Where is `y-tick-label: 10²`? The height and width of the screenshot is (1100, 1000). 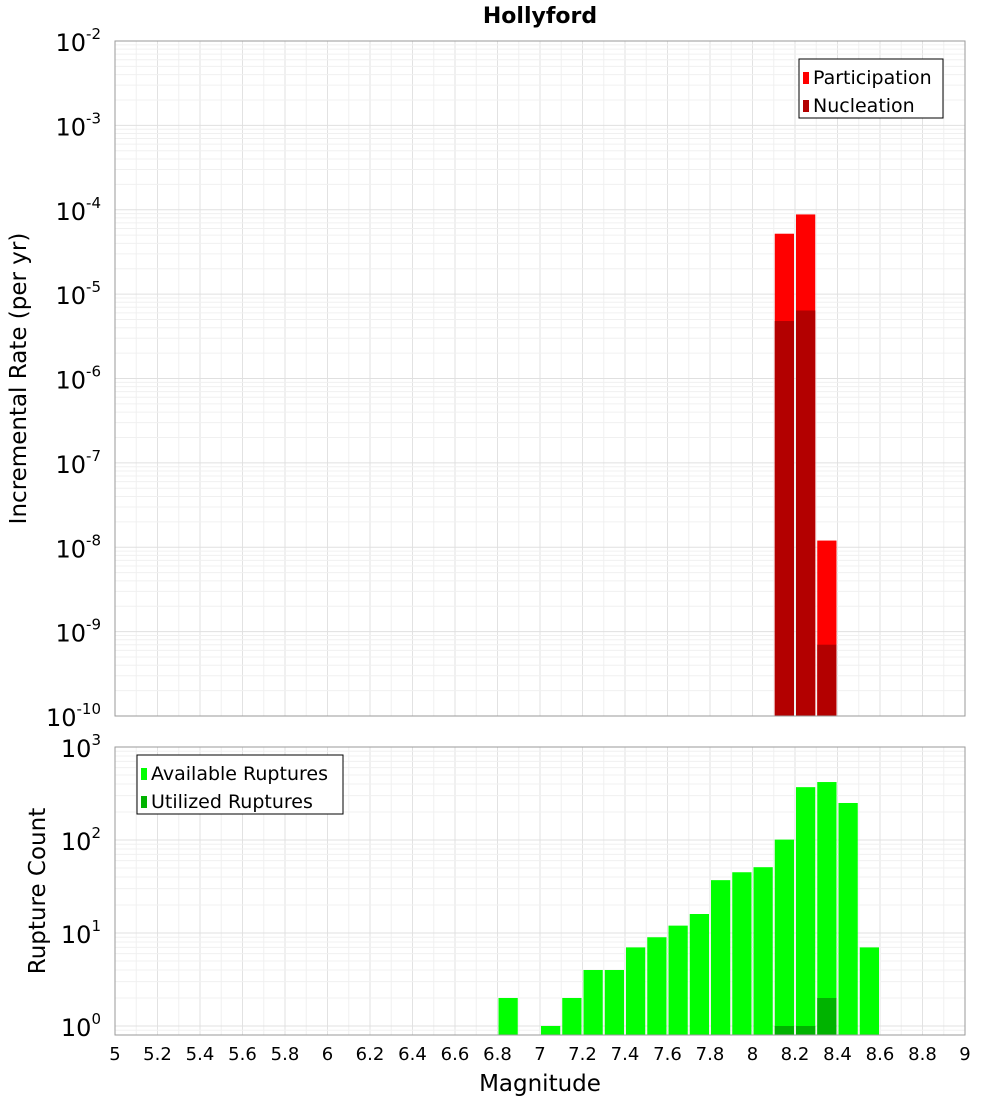
y-tick-label: 10² is located at coordinates (81, 840).